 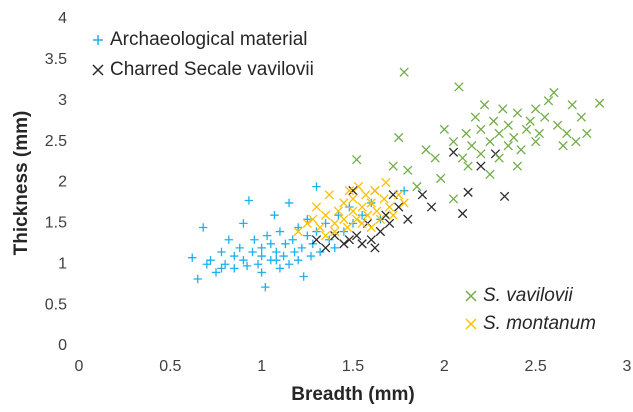 What do you see at coordinates (353, 366) in the screenshot?
I see `x-tick-label: 1.5` at bounding box center [353, 366].